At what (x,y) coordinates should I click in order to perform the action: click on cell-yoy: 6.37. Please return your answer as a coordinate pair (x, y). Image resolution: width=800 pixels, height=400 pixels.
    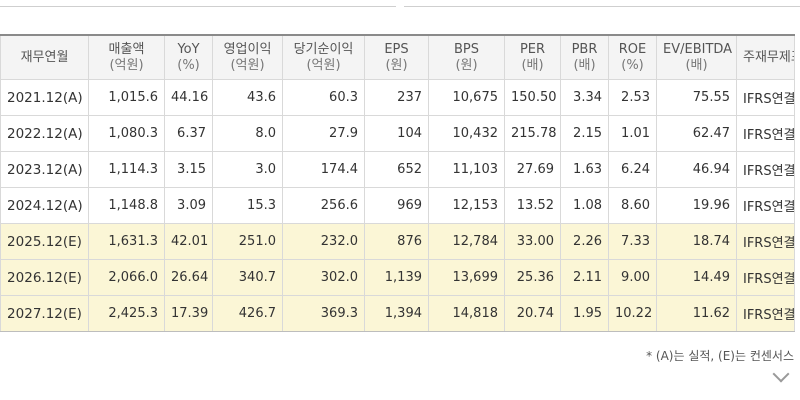
    Looking at the image, I should click on (188, 133).